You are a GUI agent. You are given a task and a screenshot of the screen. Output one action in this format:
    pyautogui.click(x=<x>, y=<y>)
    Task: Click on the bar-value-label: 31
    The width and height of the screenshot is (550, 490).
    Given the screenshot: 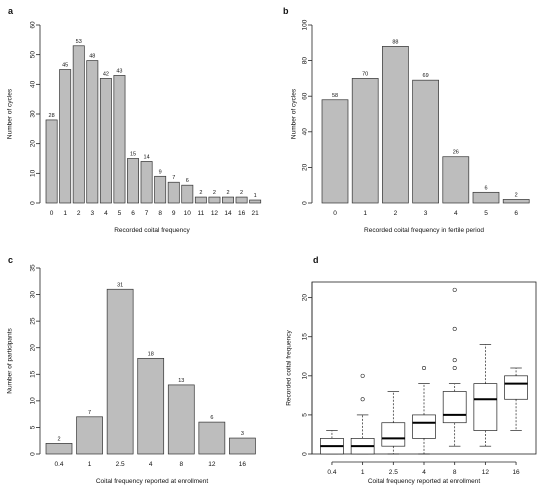 What is the action you would take?
    pyautogui.click(x=120, y=285)
    